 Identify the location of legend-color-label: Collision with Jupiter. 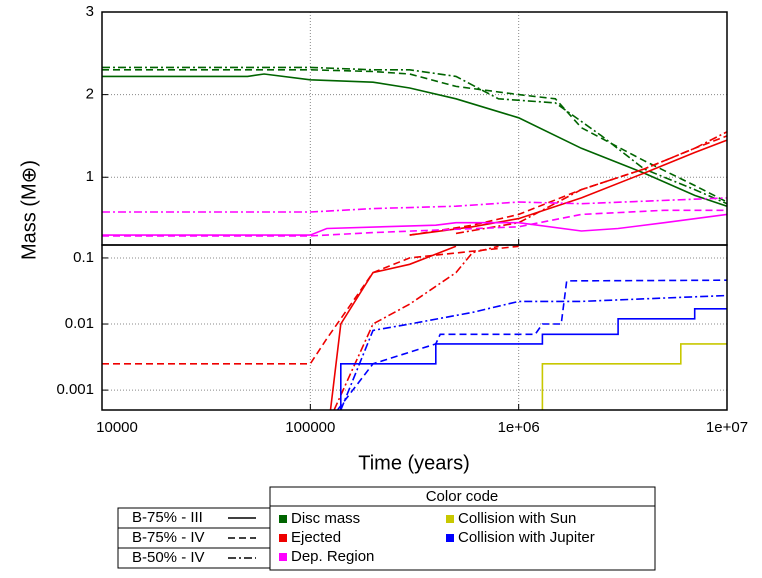
(526, 537).